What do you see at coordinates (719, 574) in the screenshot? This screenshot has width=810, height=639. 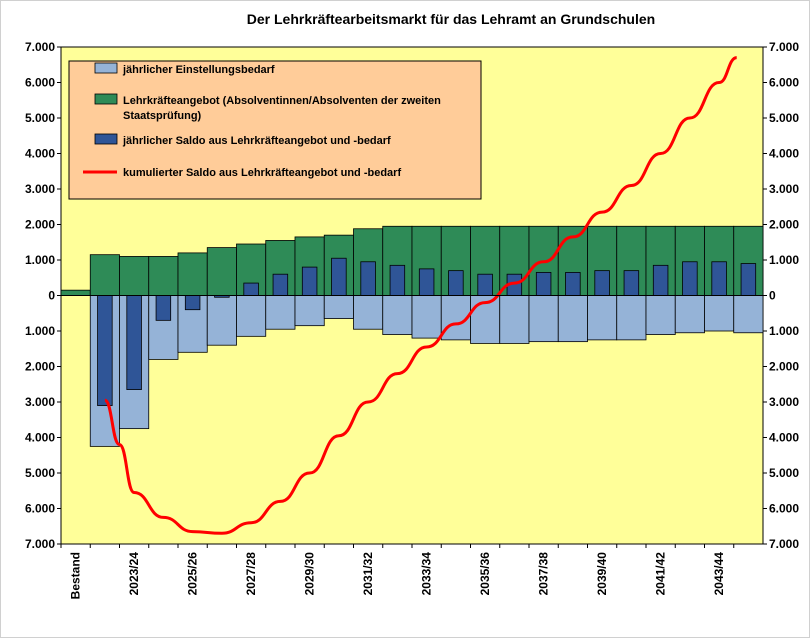 I see `x-tick-label: 2043/44` at bounding box center [719, 574].